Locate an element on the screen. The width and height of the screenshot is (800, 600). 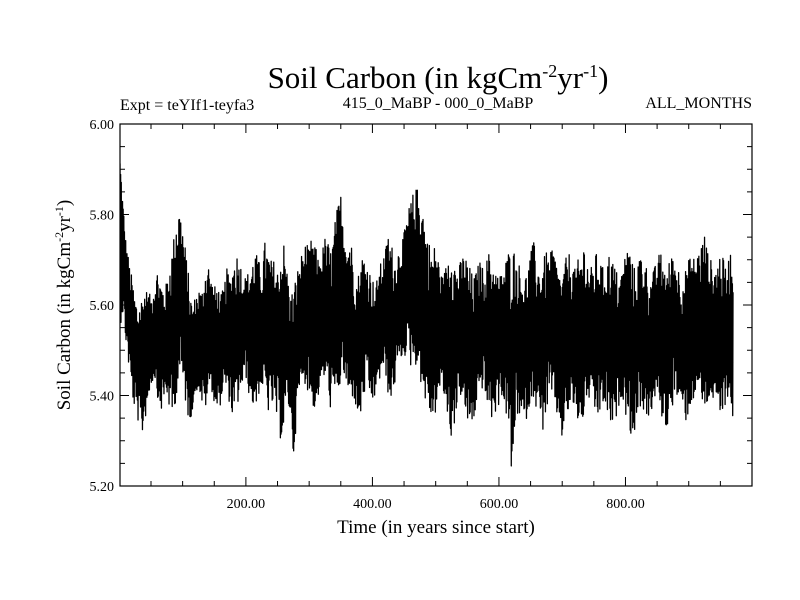
y-tick-label: 5.60 is located at coordinates (102, 306).